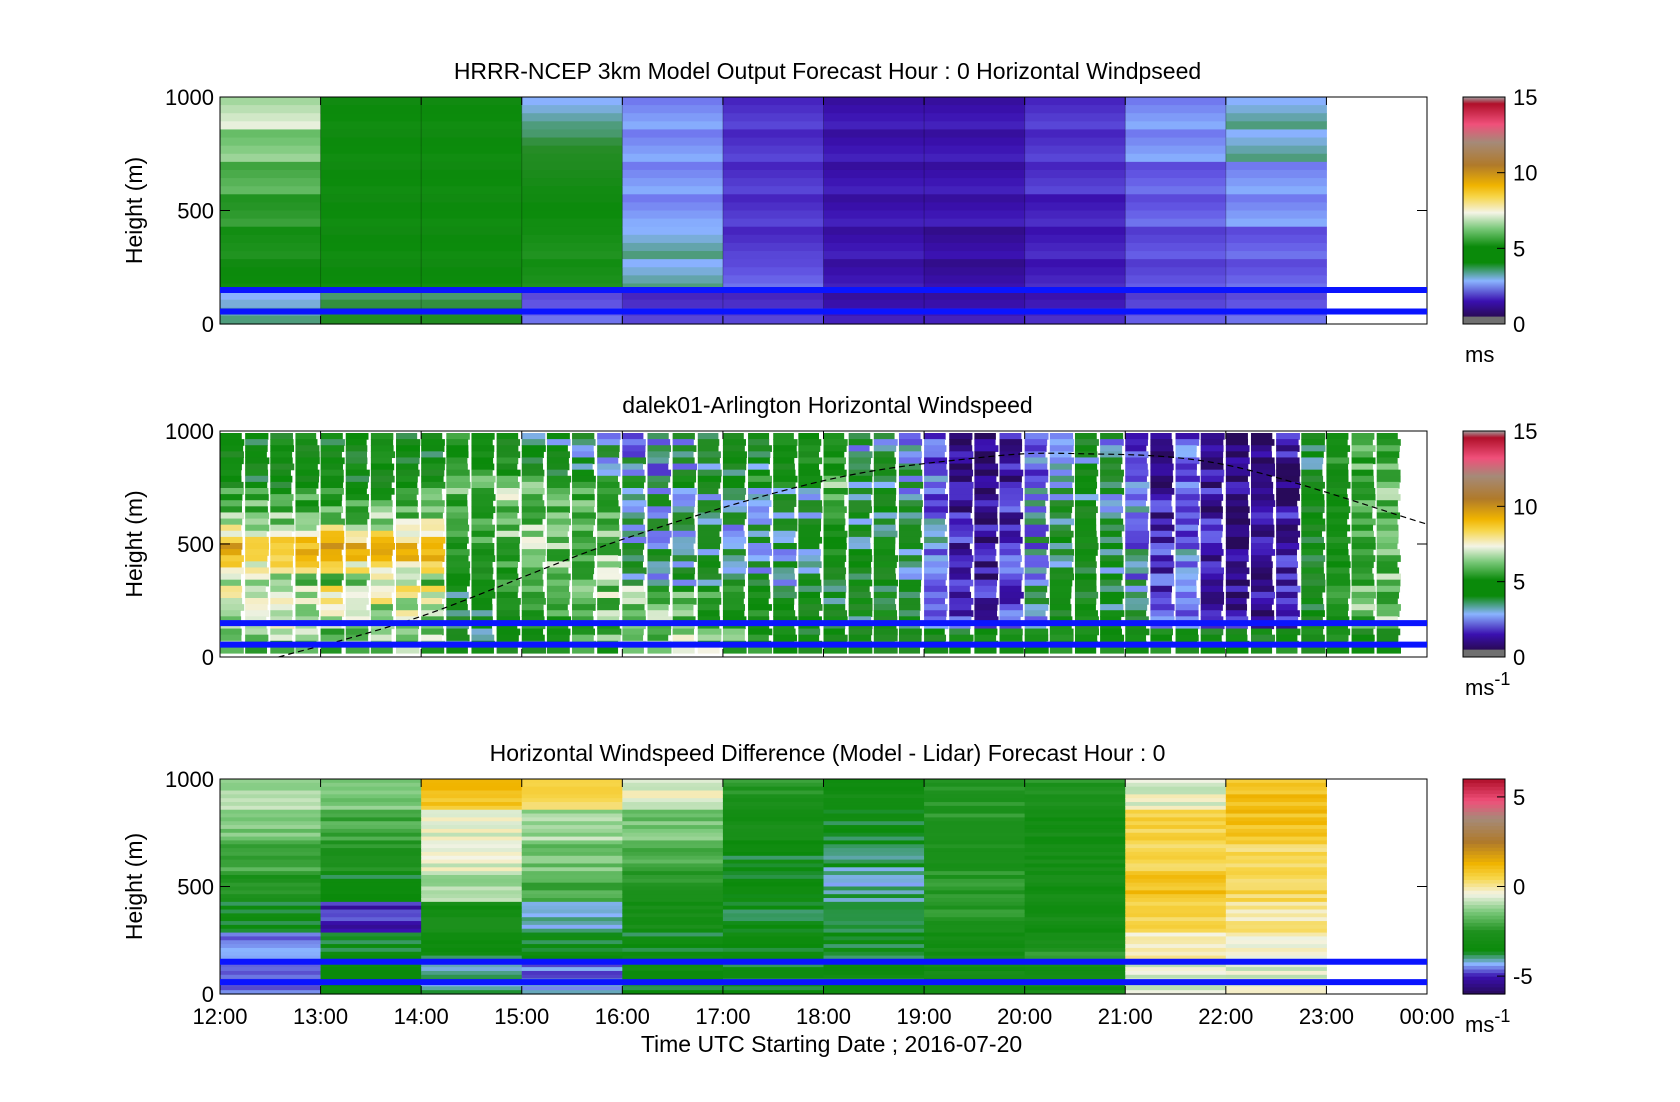 Image resolution: width=1680 pixels, height=1102 pixels. I want to click on x-axis-label: Time UTC Starting Date ; 2016-07-20, so click(831, 1044).